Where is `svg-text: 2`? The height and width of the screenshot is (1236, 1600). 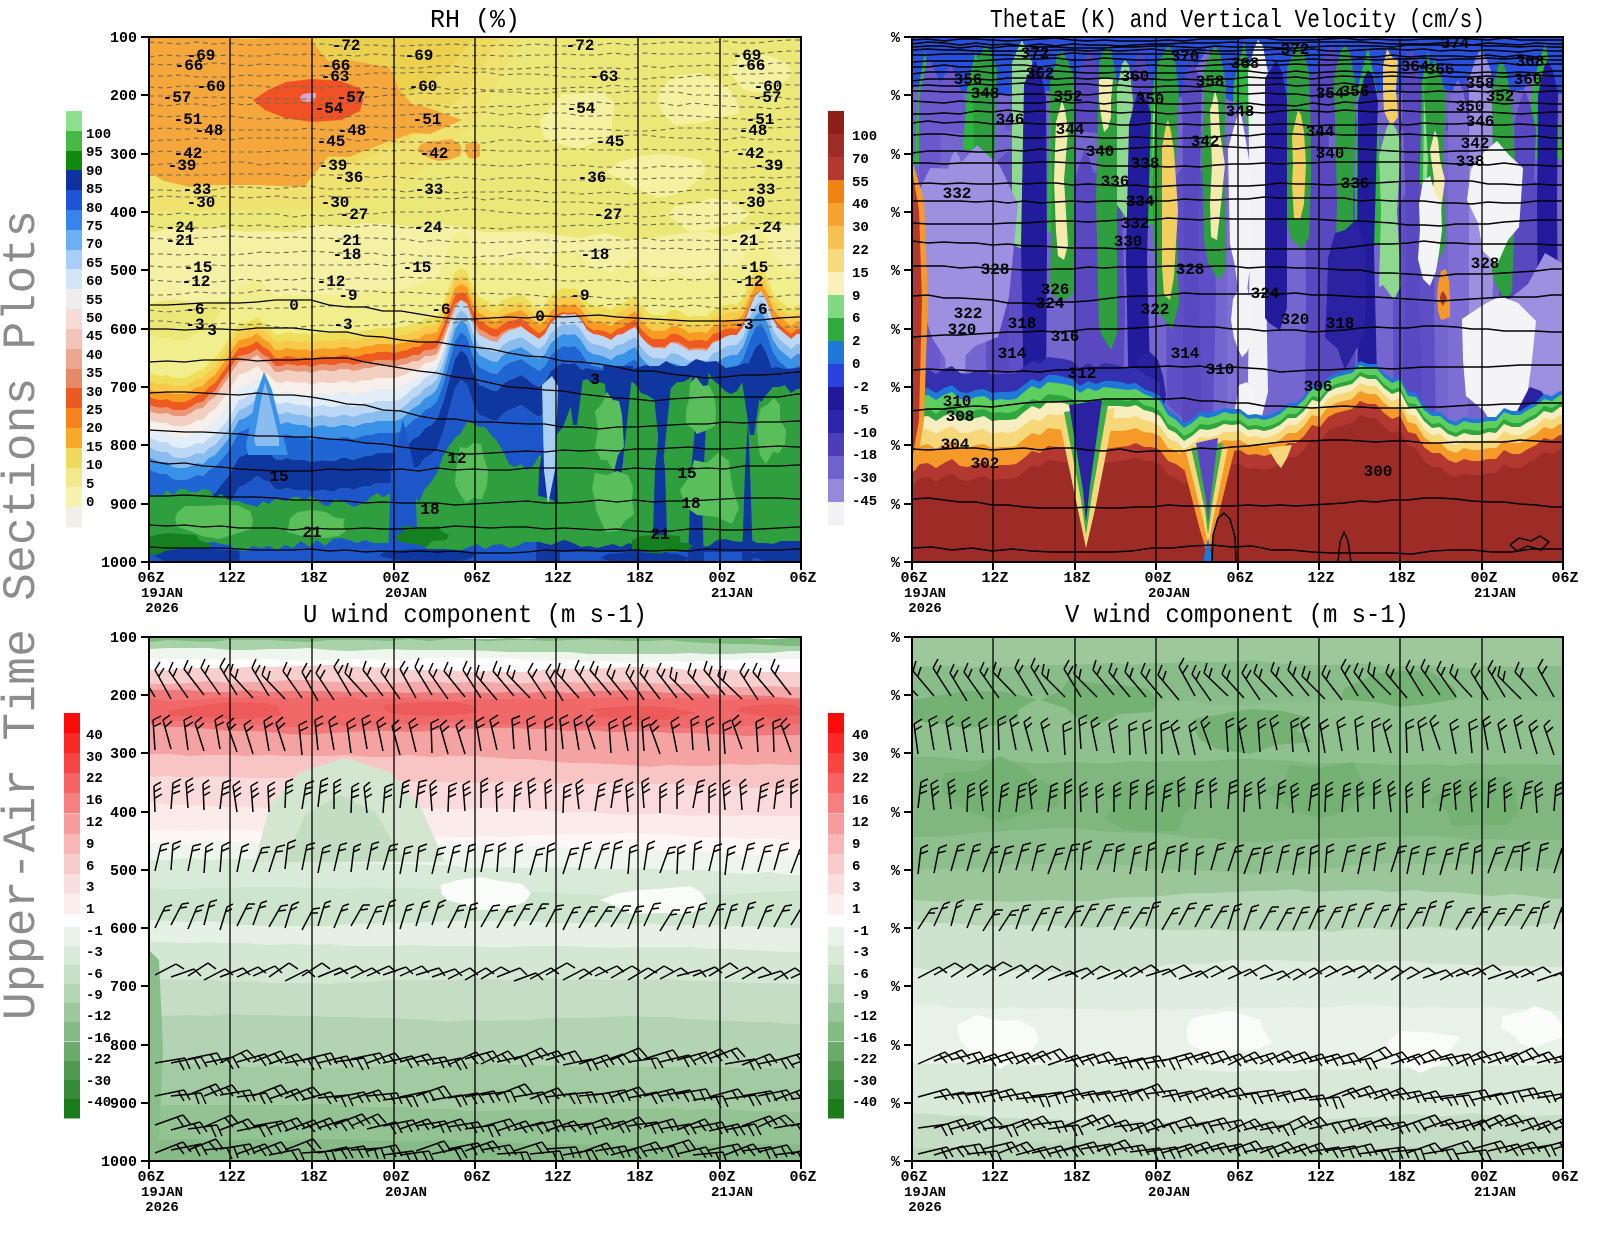
svg-text: 2 is located at coordinates (856, 342).